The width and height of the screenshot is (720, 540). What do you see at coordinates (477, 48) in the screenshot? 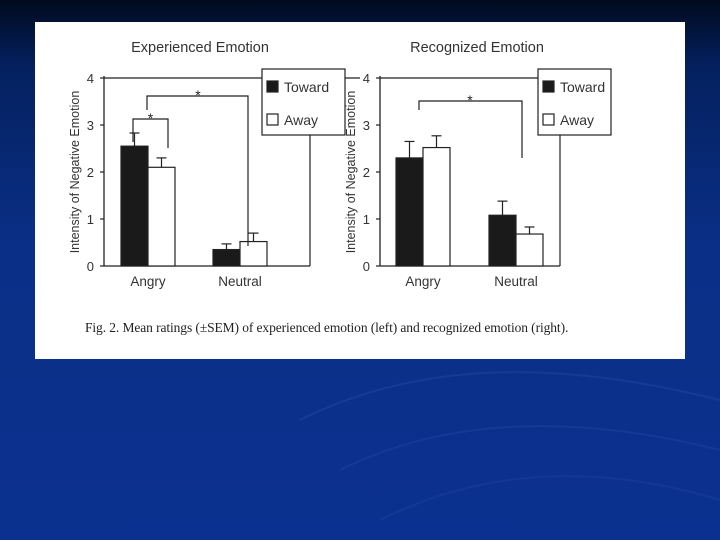
I see `chart-title: Recognized Emotion` at bounding box center [477, 48].